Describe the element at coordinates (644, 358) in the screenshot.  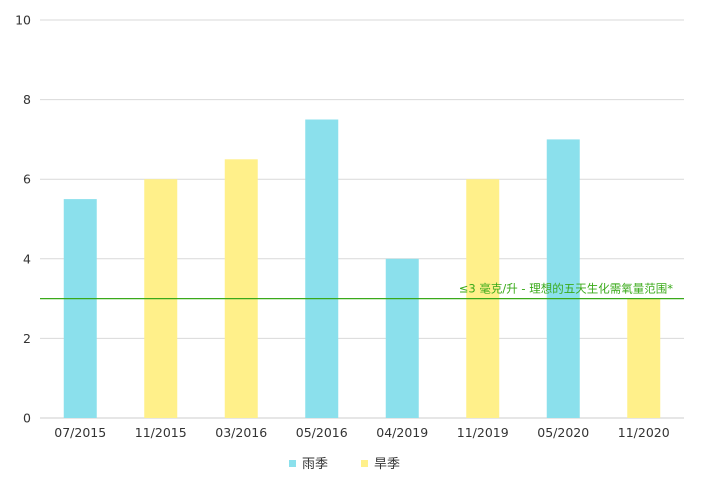
I see `bar-11-2020` at that location.